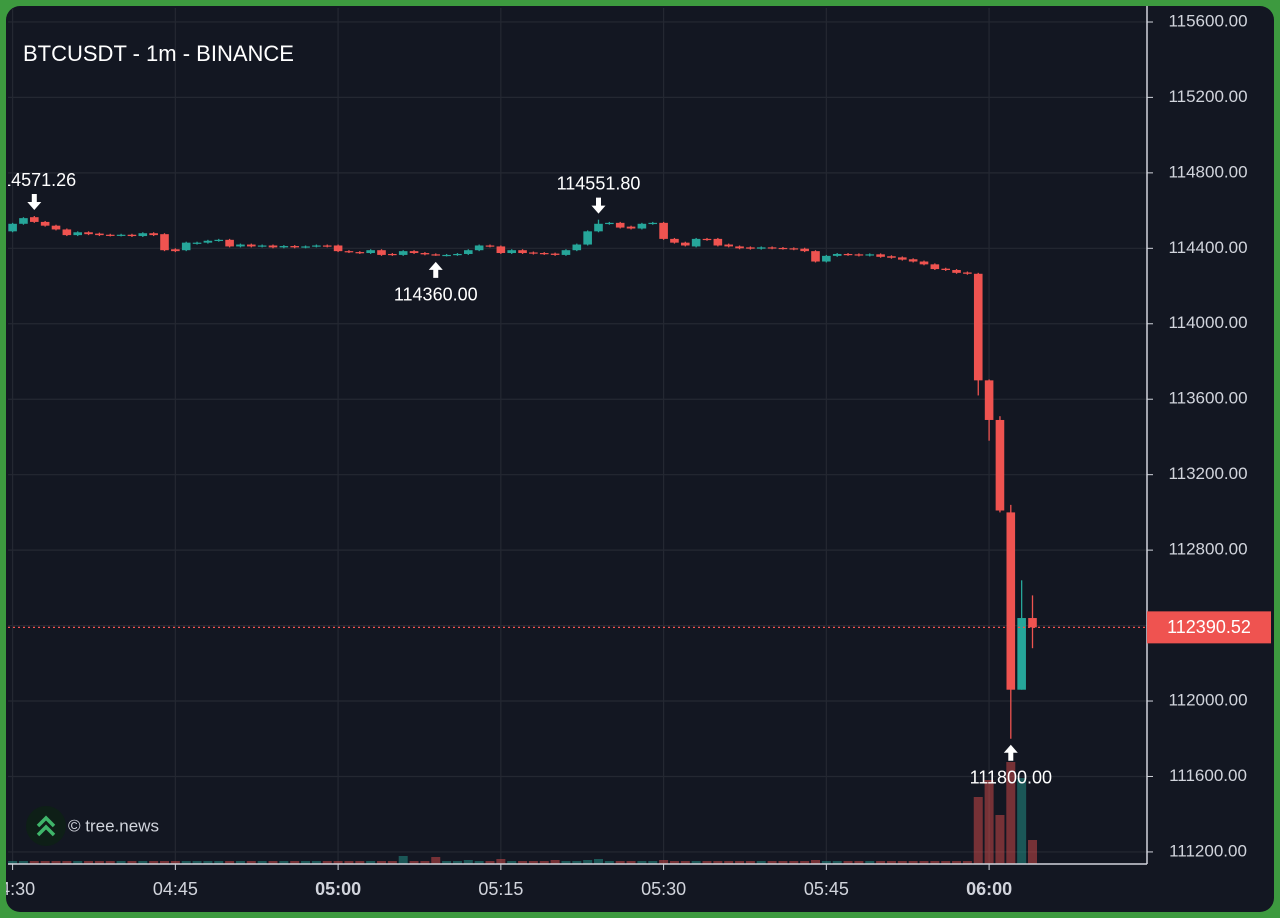  Describe the element at coordinates (1011, 778) in the screenshot. I see `annotation-label: 111800.00` at that location.